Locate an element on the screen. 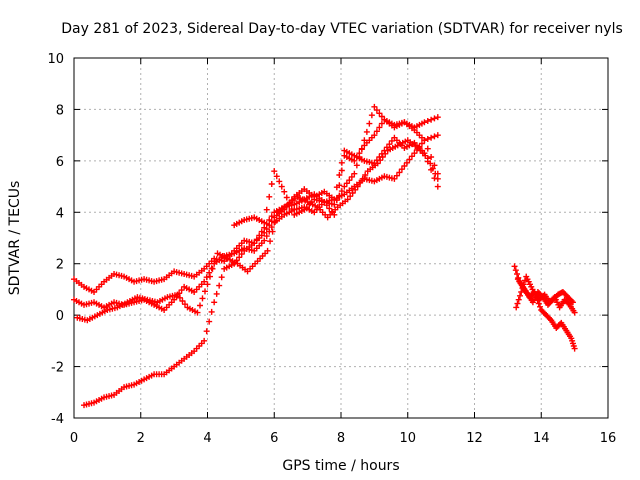  y-tick-label: 0 is located at coordinates (60, 316).